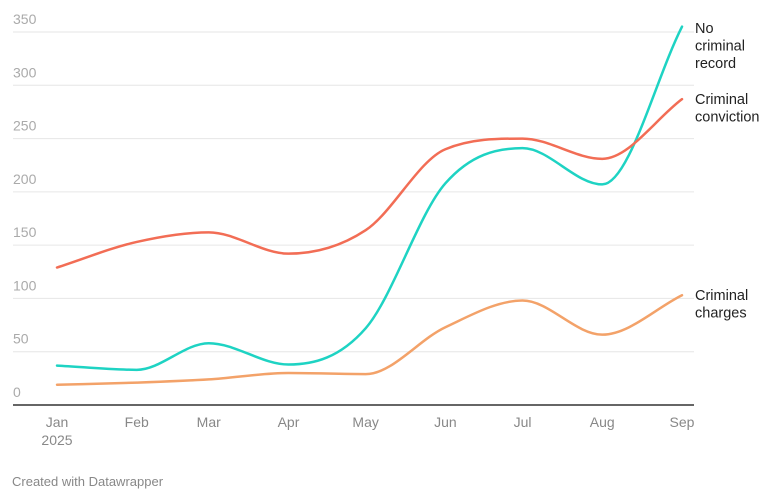  I want to click on x-tick-label: May, so click(365, 422).